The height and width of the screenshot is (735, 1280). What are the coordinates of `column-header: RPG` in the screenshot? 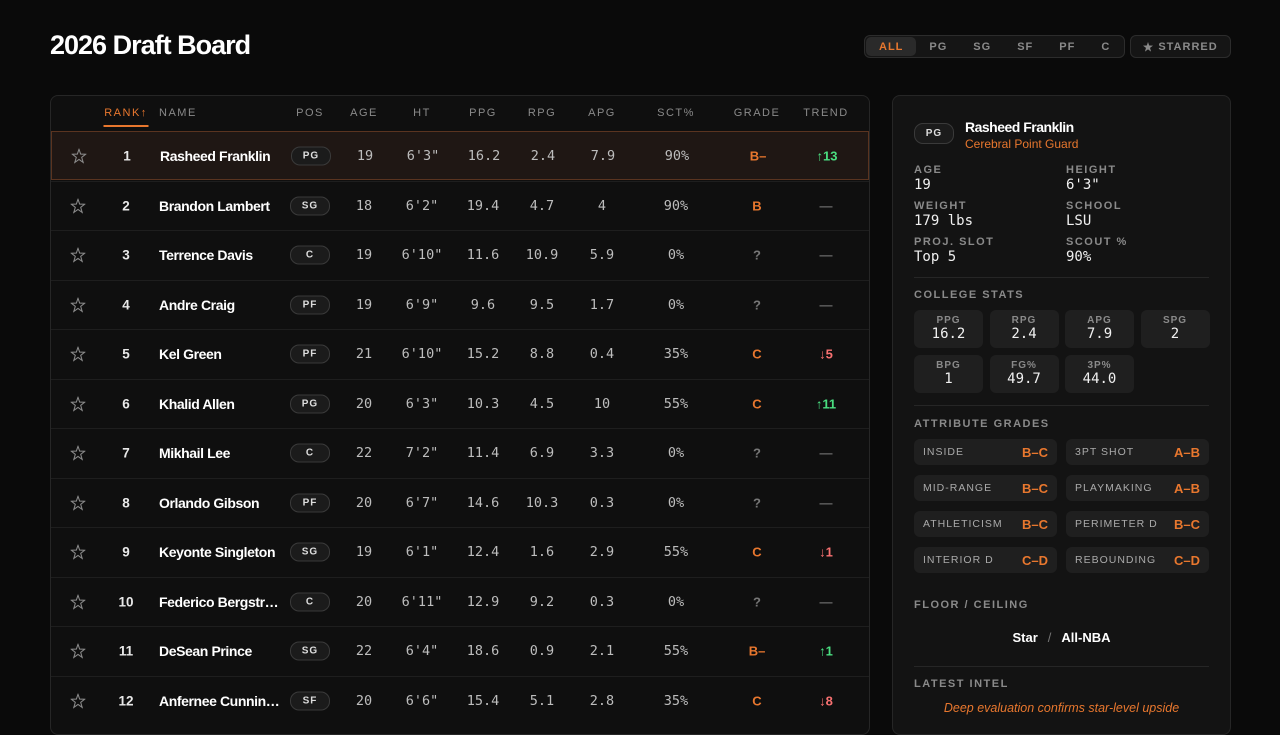 It's located at (542, 113).